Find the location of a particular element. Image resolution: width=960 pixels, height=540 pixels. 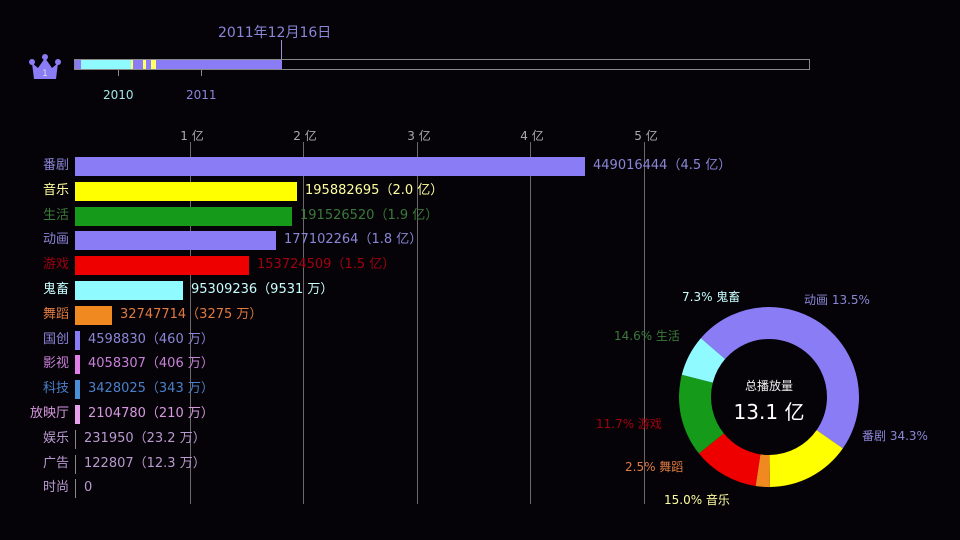

category-label: 生活 is located at coordinates (55, 215).